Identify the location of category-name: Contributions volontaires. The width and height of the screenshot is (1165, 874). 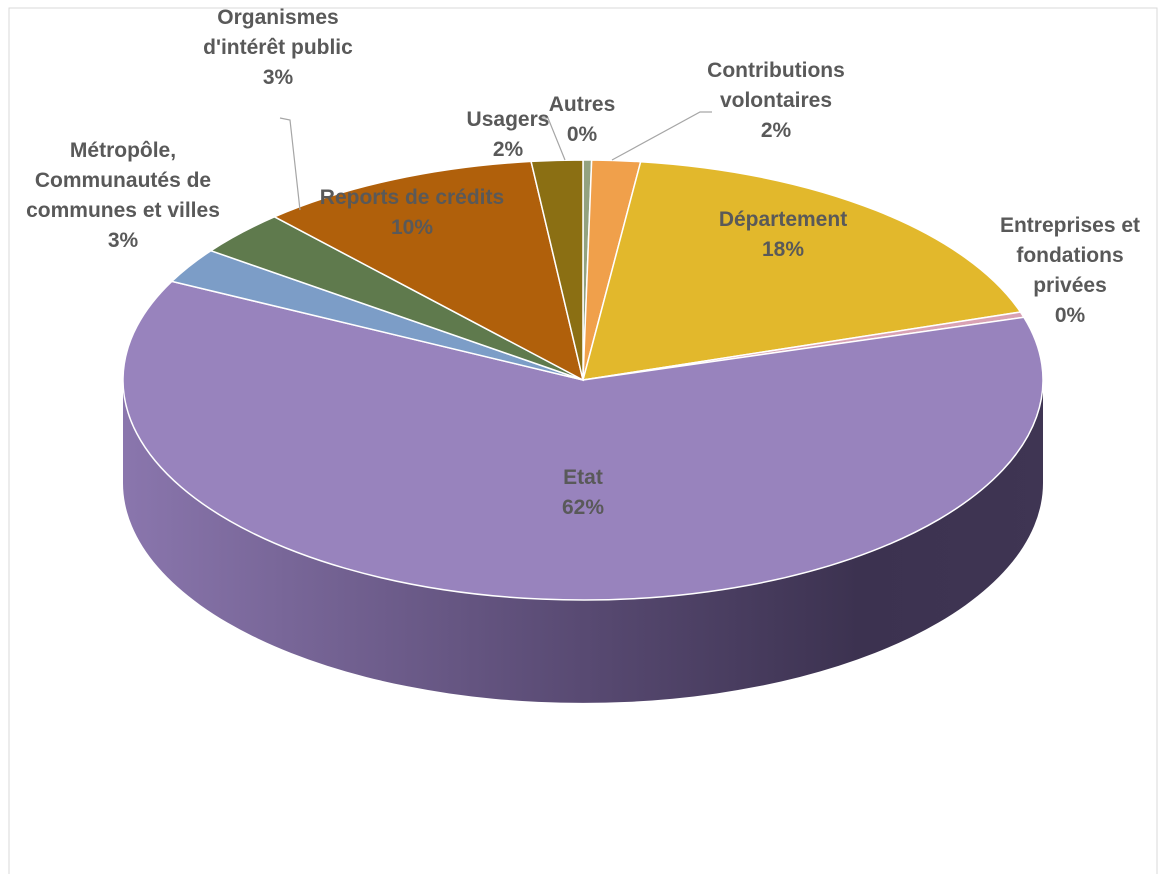
(776, 85).